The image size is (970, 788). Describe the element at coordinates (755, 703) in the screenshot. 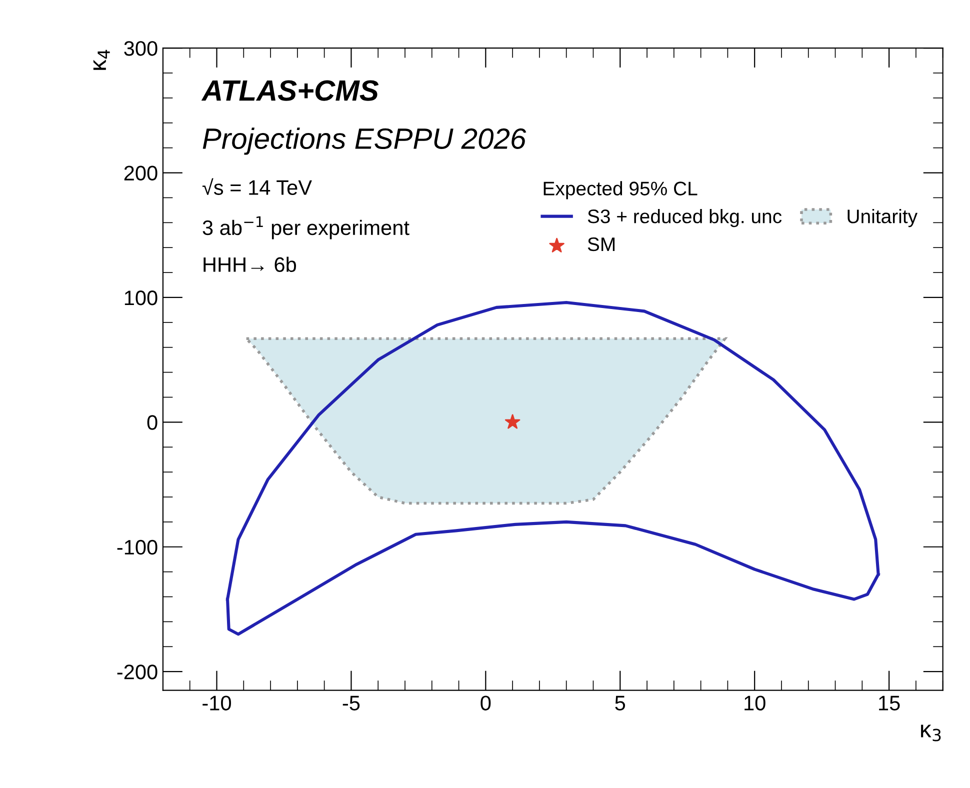

I see `x-tick-label: 10` at that location.